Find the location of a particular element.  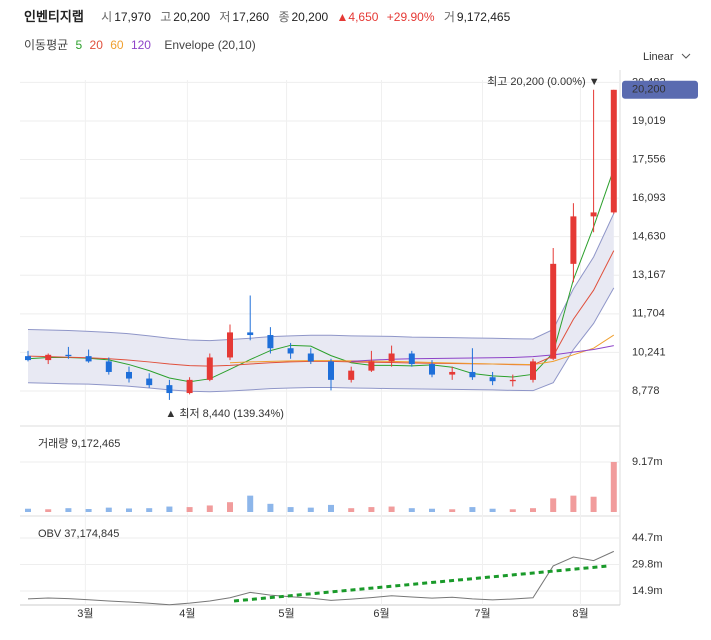

trend-line is located at coordinates (421, 583).